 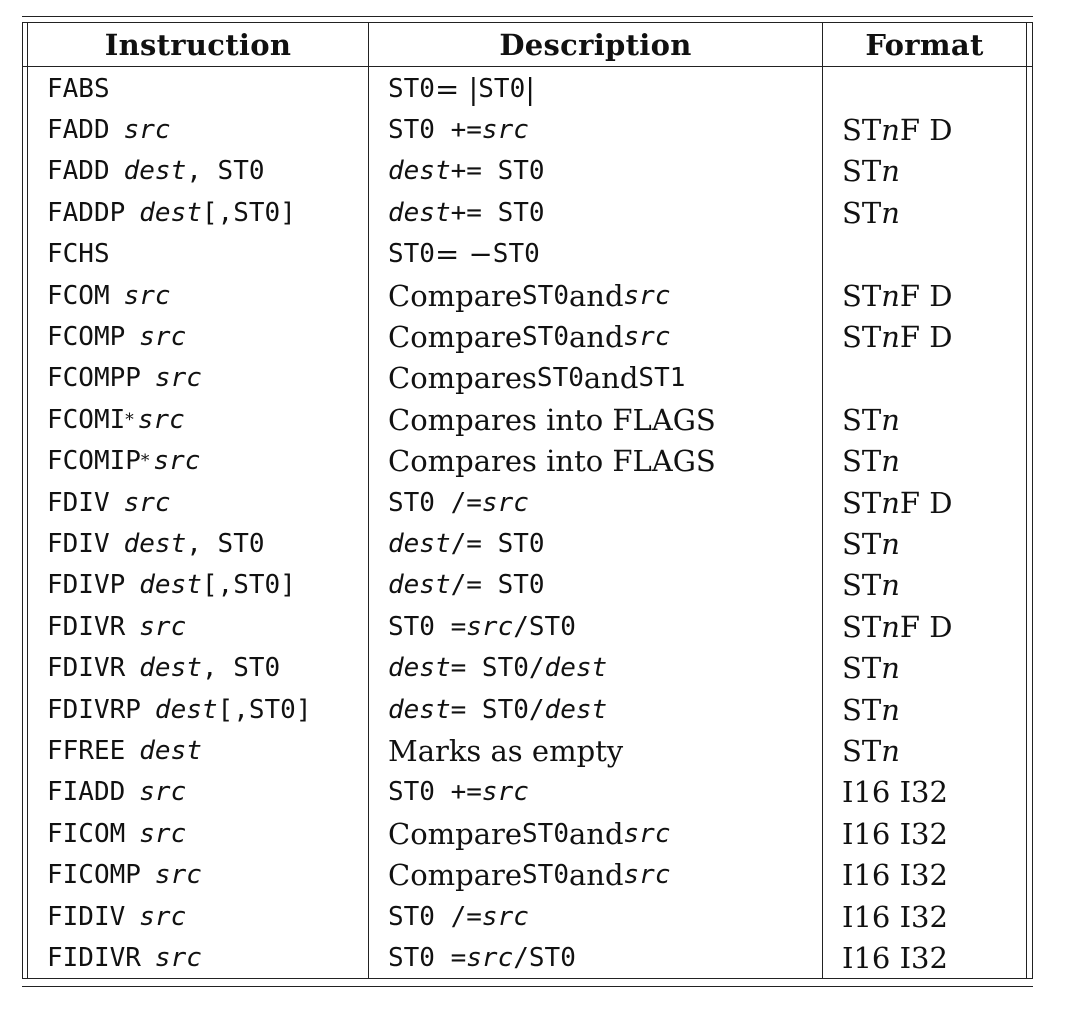 I want to click on description-cell: ST0 /= src, so click(x=458, y=502).